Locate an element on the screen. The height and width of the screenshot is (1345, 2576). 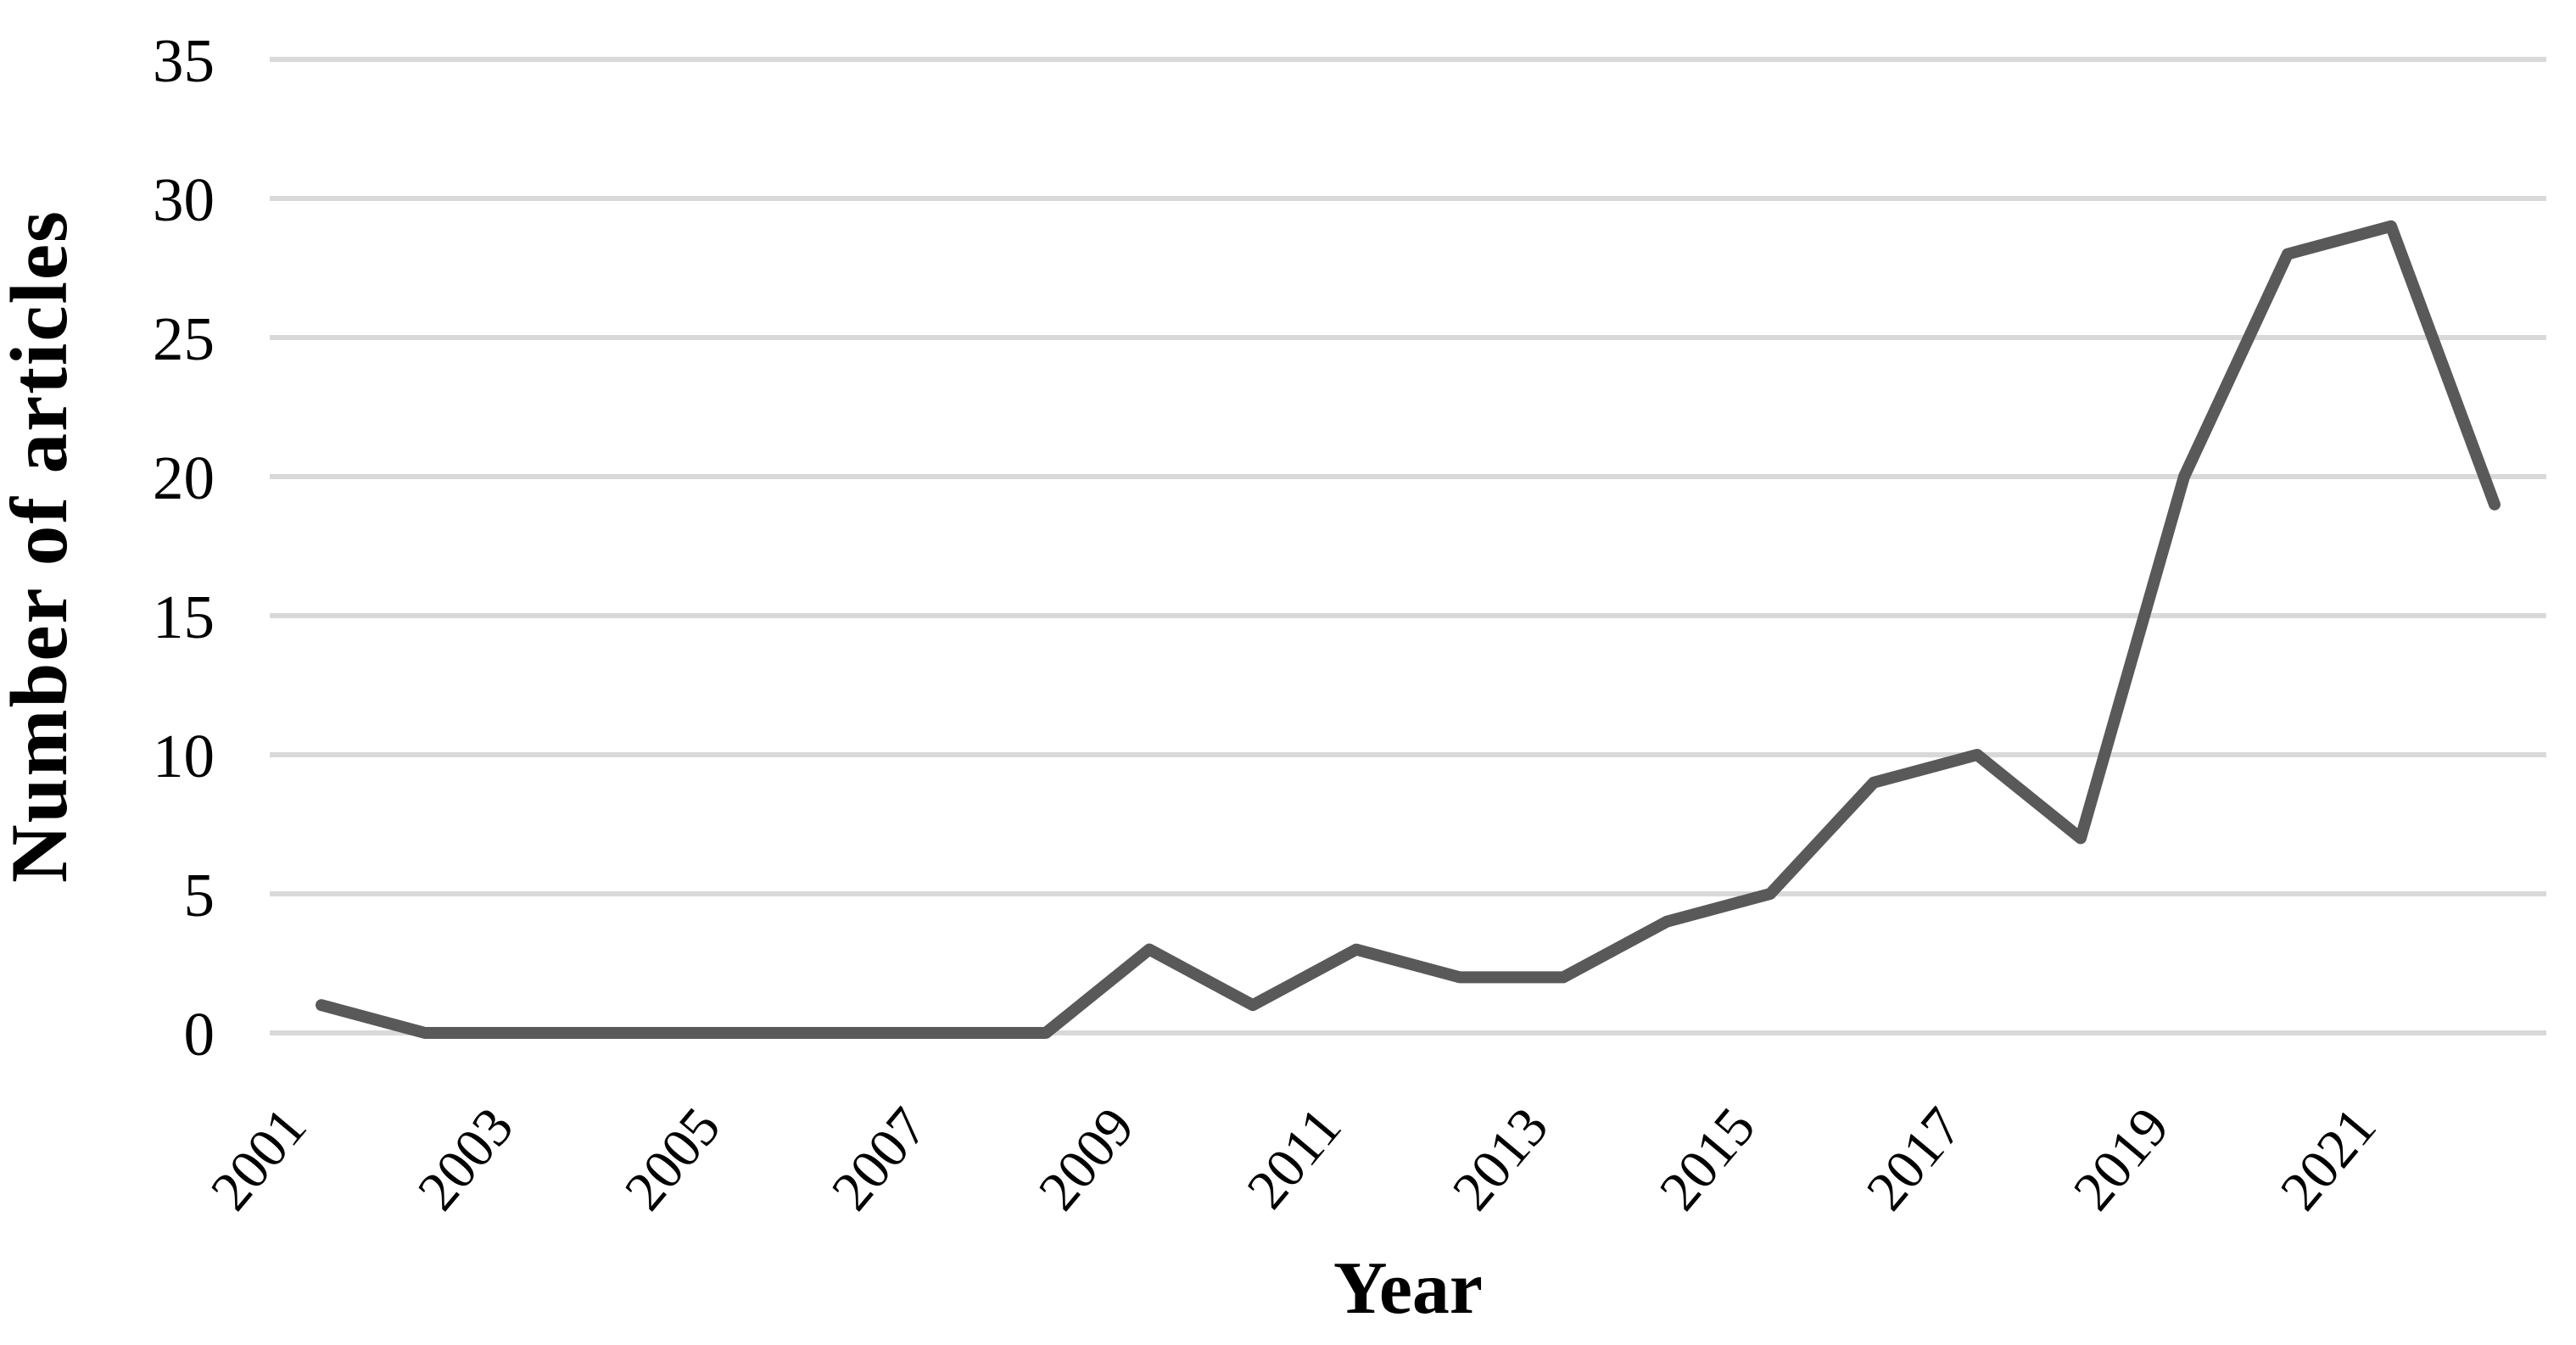
x-tick-label-2021: 2021 is located at coordinates (2329, 1159).